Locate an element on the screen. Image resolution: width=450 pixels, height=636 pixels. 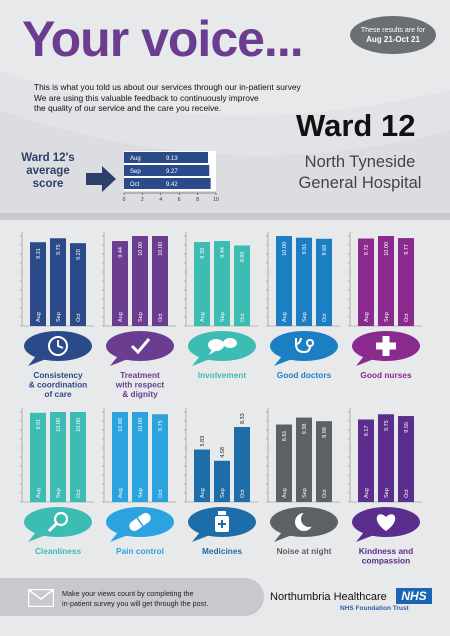
average-bar-month: Aug is located at coordinates (135, 159).